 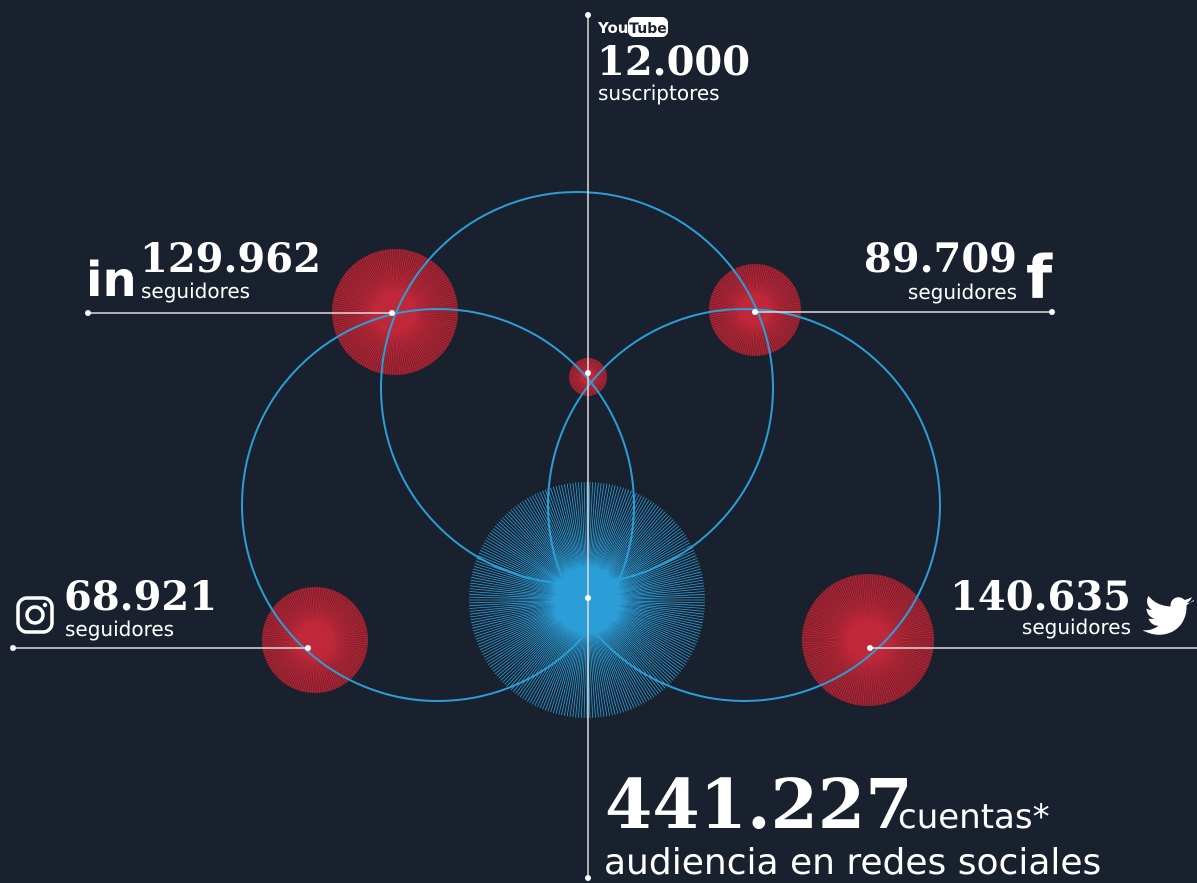 I want to click on youtube-logo-you: You, so click(x=612, y=28).